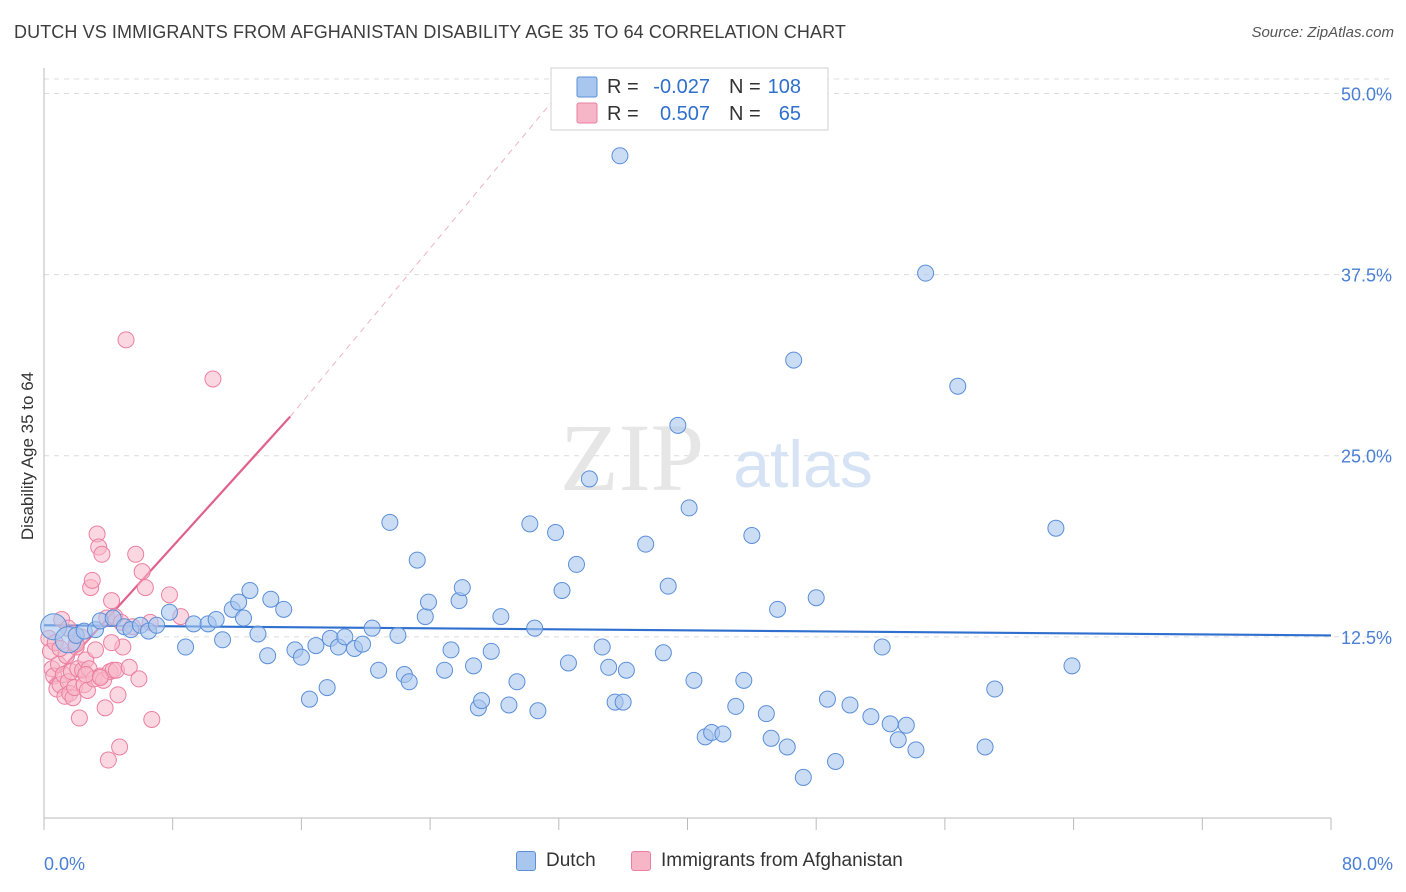  I want to click on legend-afghan-n-value: 65, so click(790, 114).